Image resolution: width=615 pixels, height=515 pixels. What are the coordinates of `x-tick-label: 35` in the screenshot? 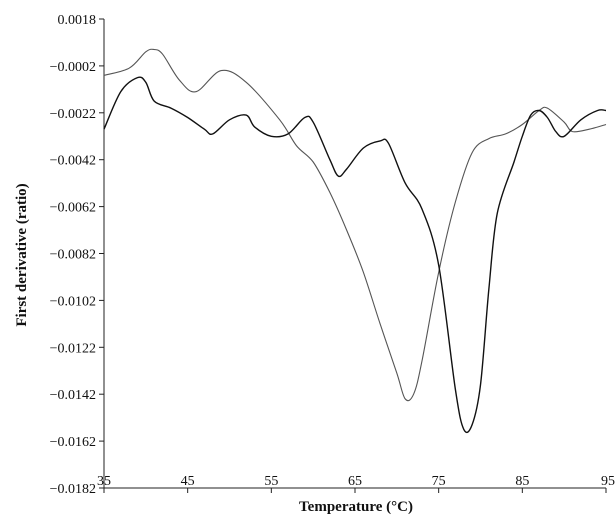 It's located at (104, 481).